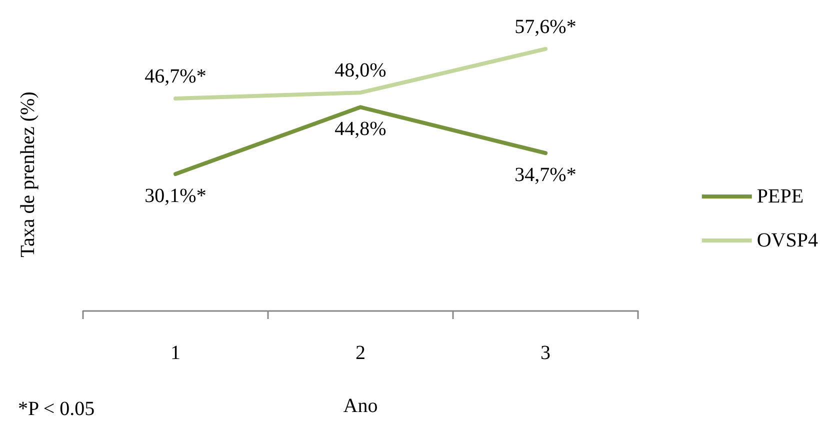 The width and height of the screenshot is (825, 421). I want to click on data-label: 44,8%, so click(360, 129).